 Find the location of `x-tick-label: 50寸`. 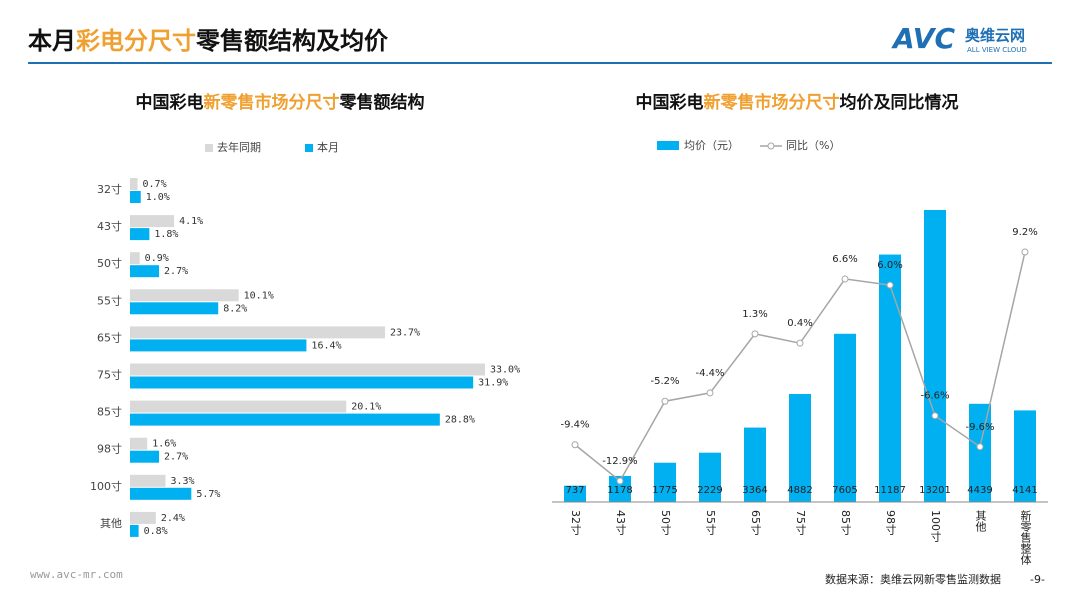

x-tick-label: 50寸 is located at coordinates (665, 522).